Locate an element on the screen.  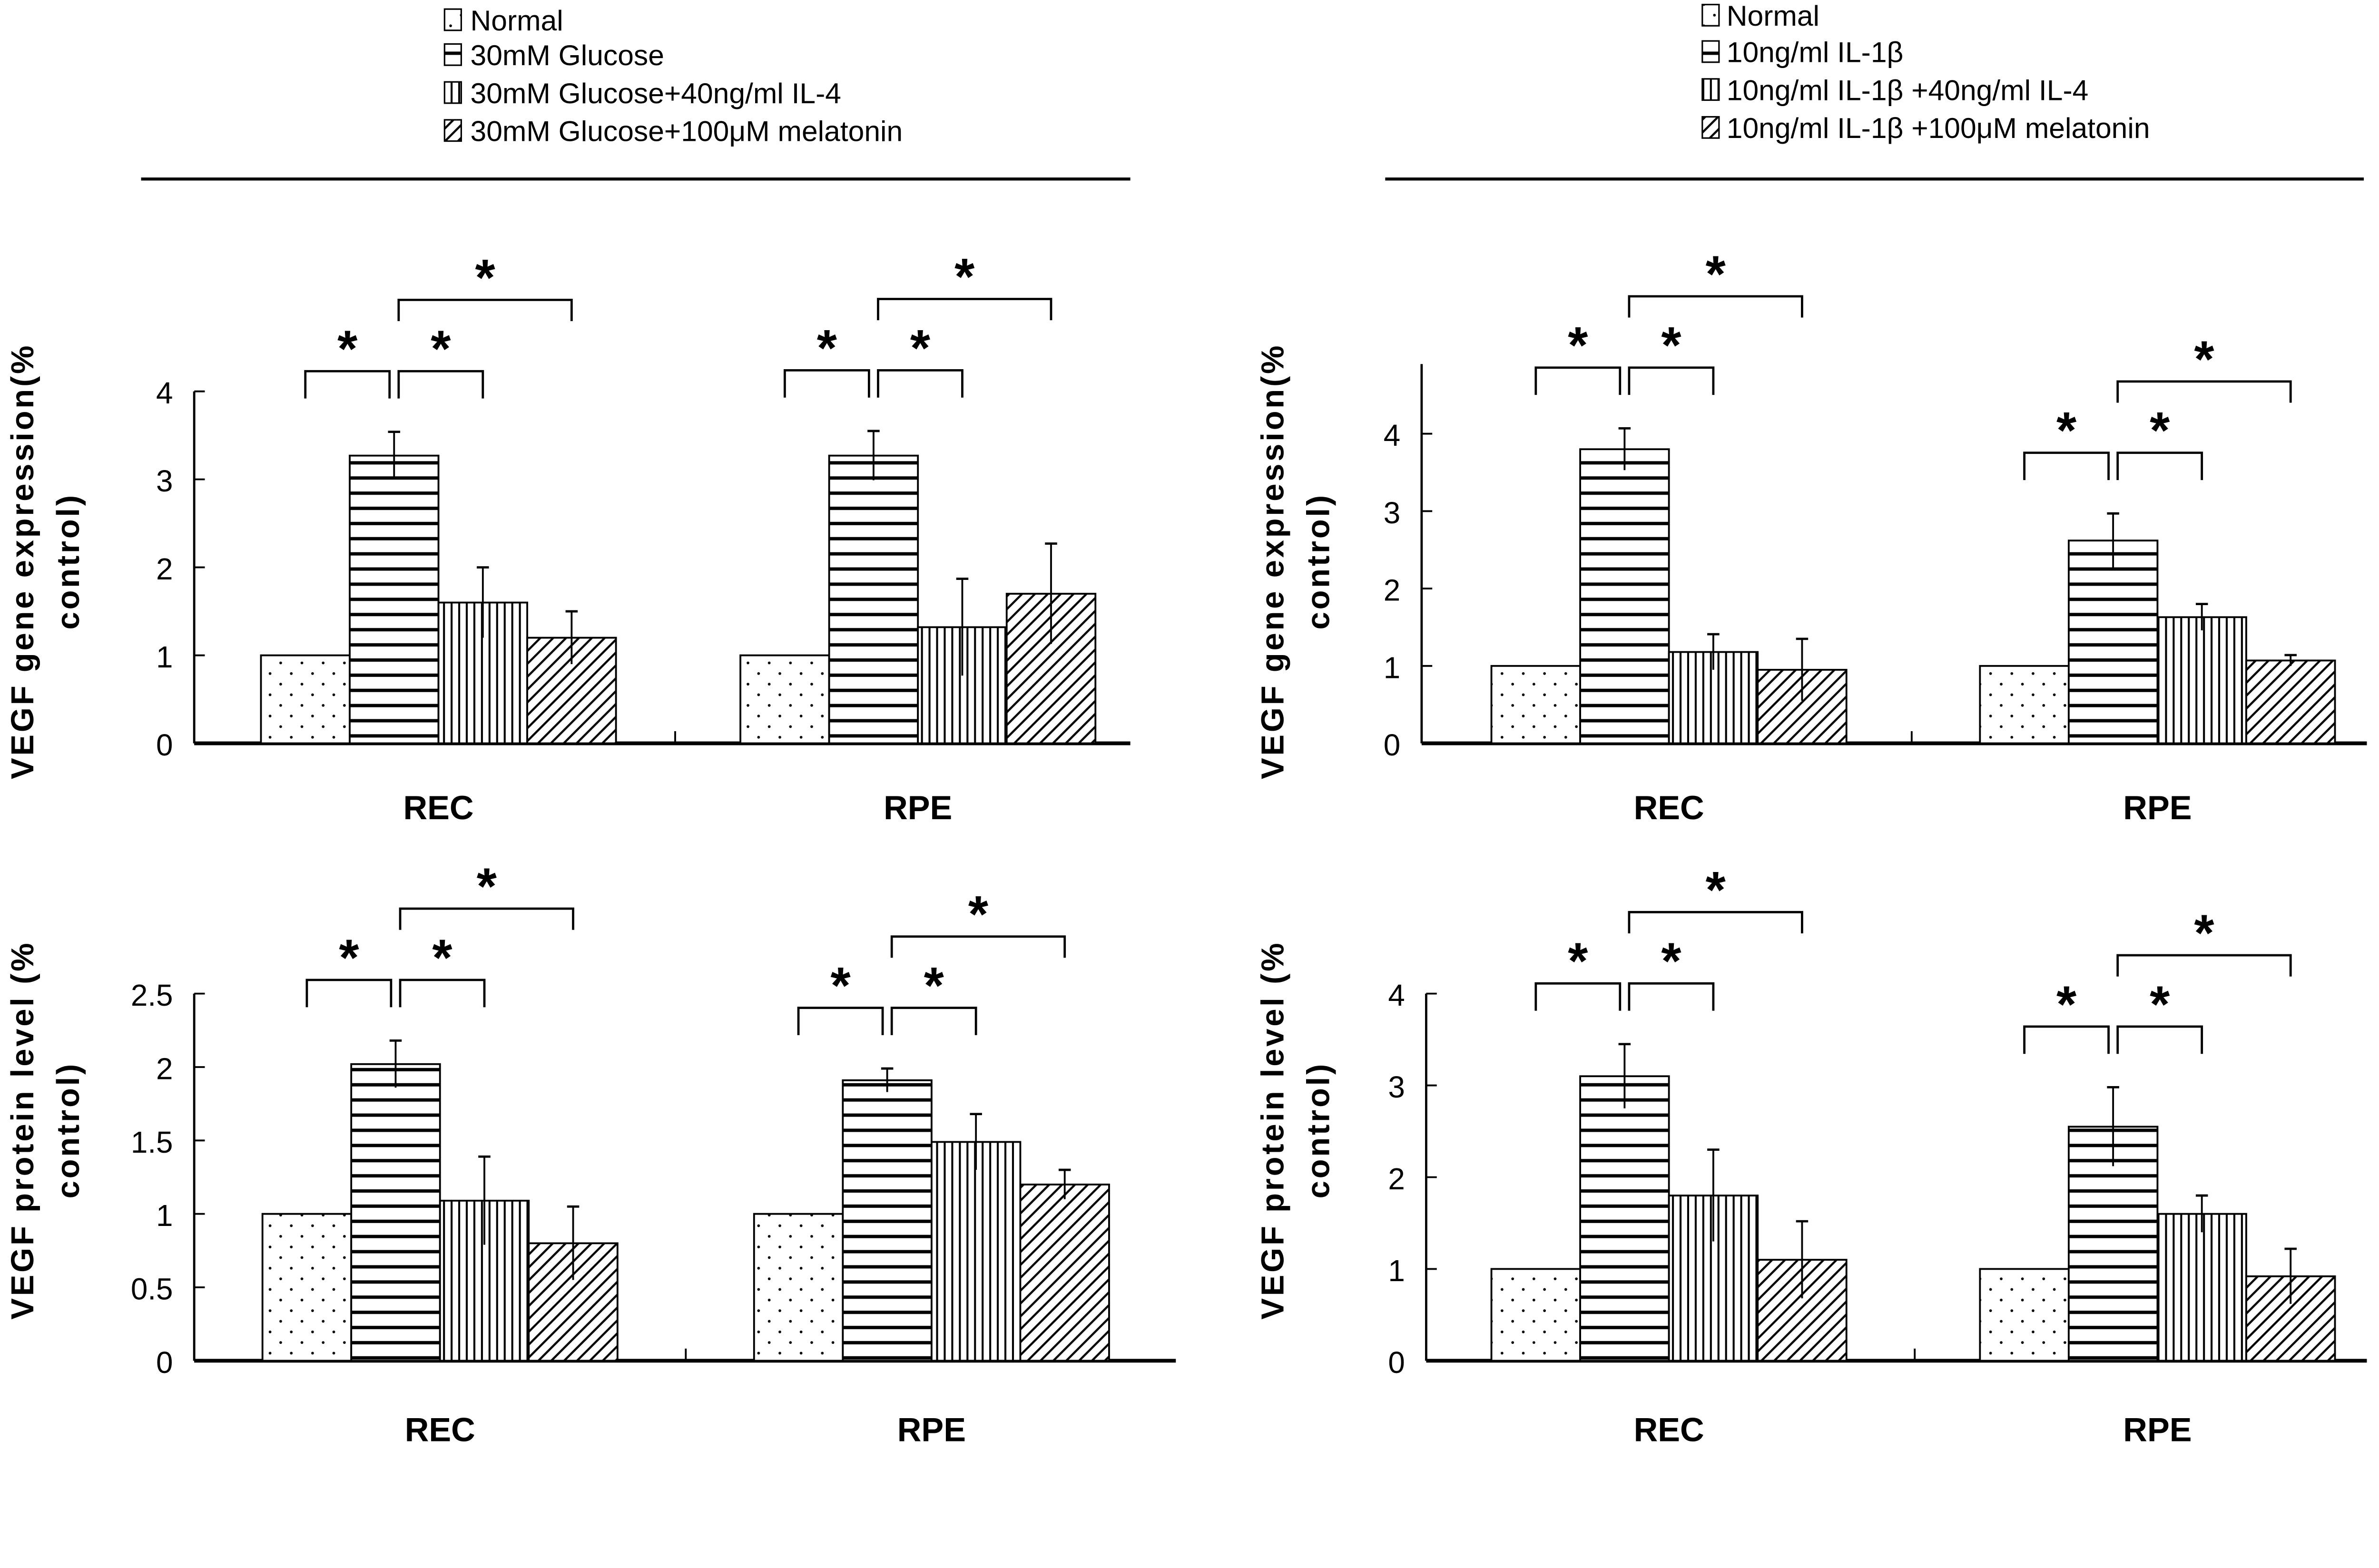
legend-swatch-melatonin is located at coordinates (452, 130).